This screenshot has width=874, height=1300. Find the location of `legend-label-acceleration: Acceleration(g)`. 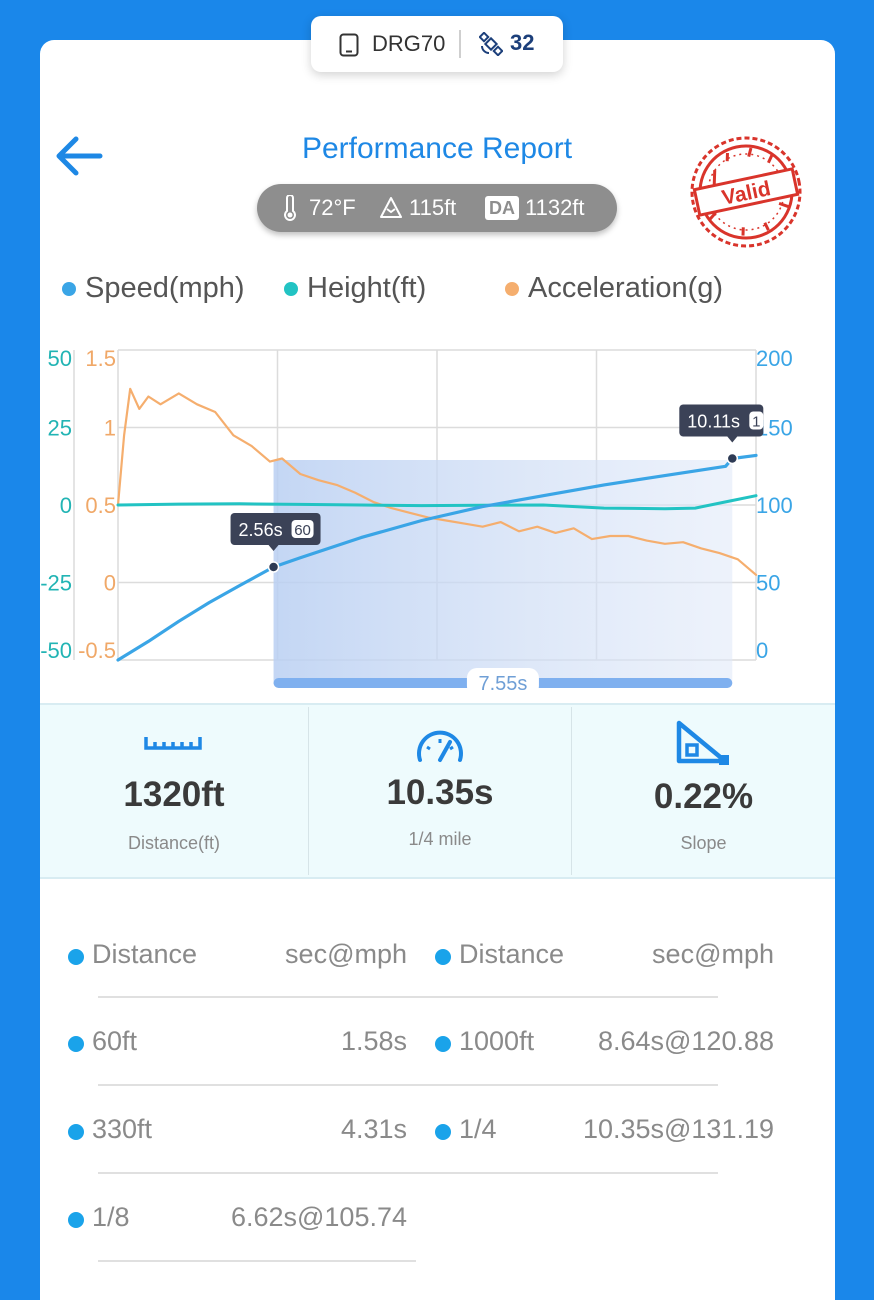

legend-label-acceleration: Acceleration(g) is located at coordinates (626, 288).